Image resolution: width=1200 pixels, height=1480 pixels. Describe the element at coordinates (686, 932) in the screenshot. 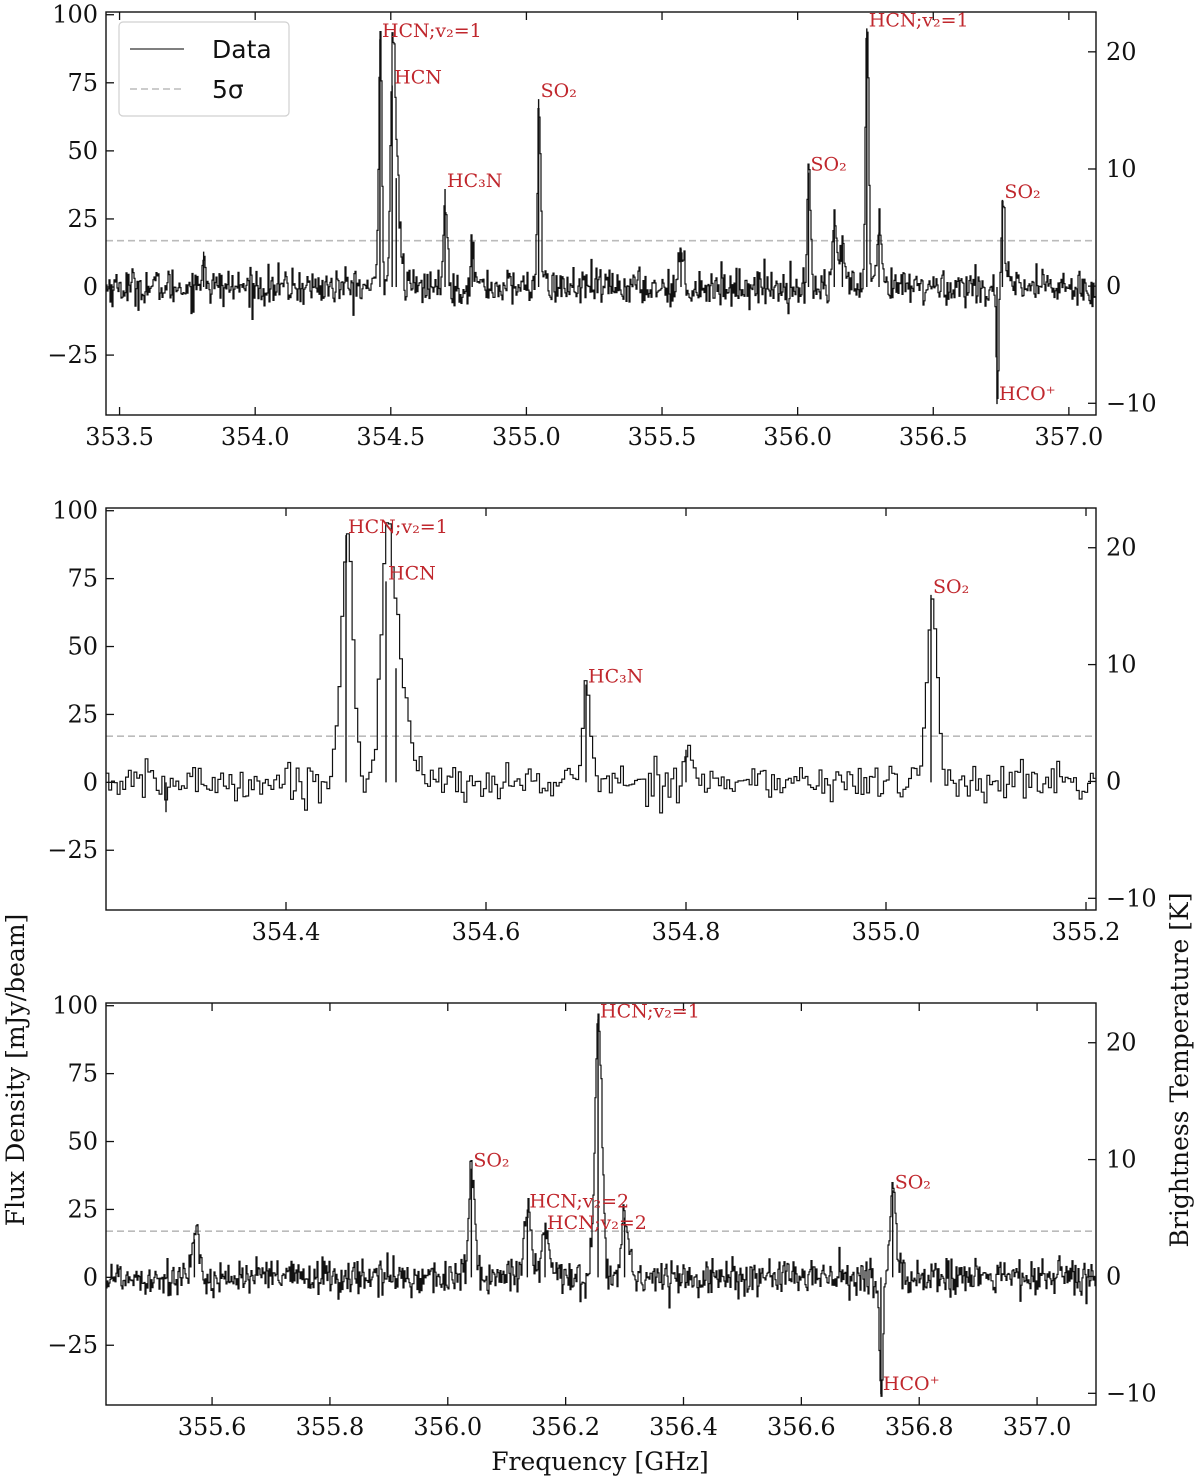

I see `x-tick-label: 354.8` at that location.